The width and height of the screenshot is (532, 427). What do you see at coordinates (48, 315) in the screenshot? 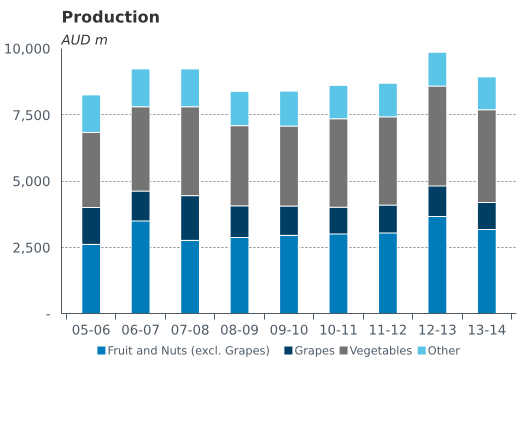
I see `y-tick-label: -` at bounding box center [48, 315].